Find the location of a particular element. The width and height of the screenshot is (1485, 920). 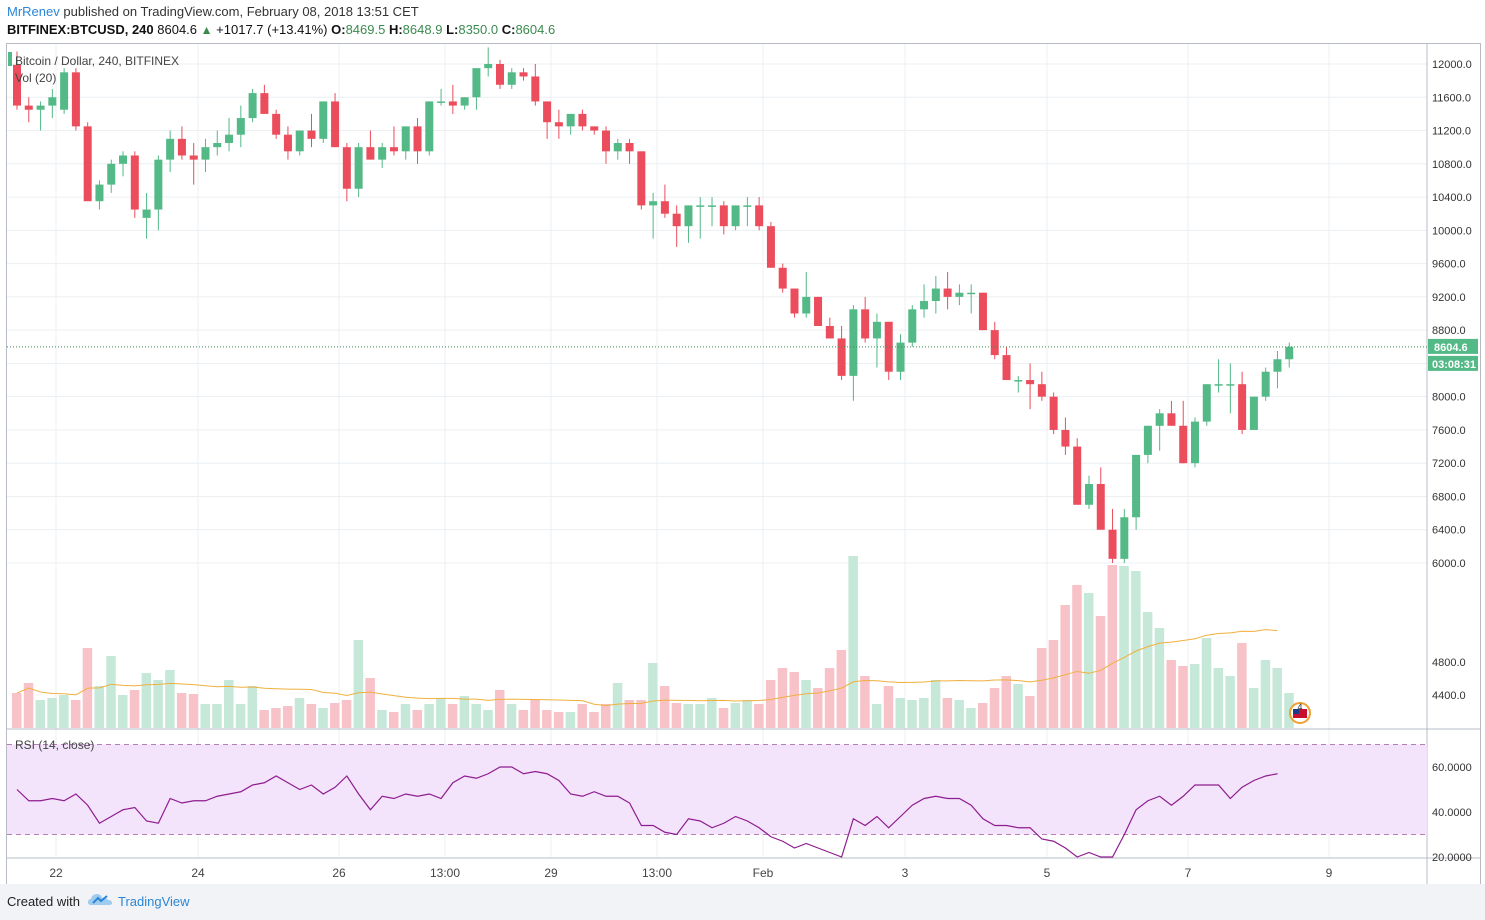

price-axis-tick-label: 8800.0 is located at coordinates (1449, 331).